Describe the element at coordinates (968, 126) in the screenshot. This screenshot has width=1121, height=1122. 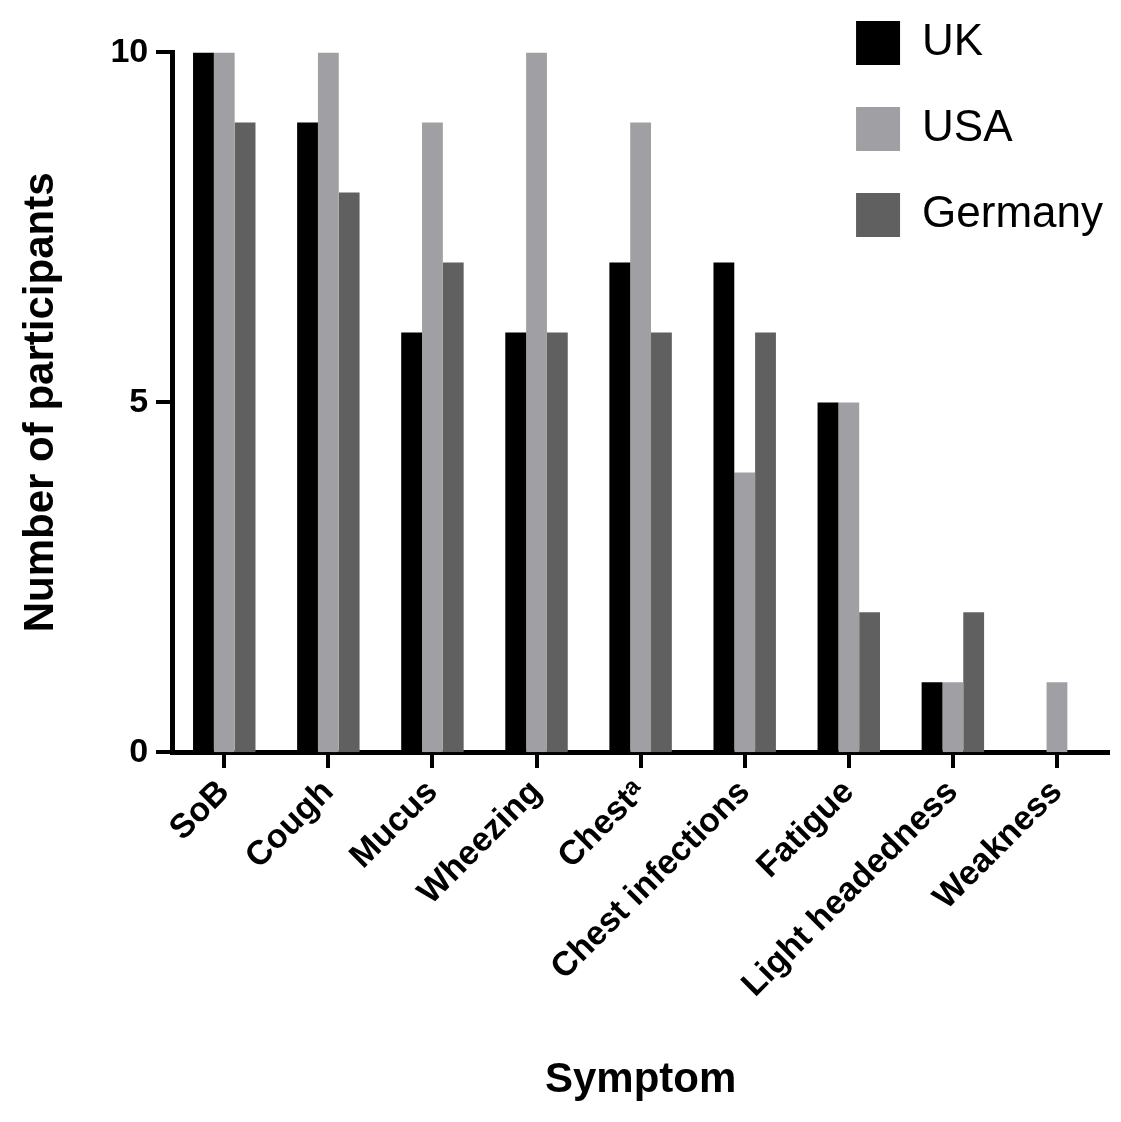
I see `legend-label: USA` at that location.